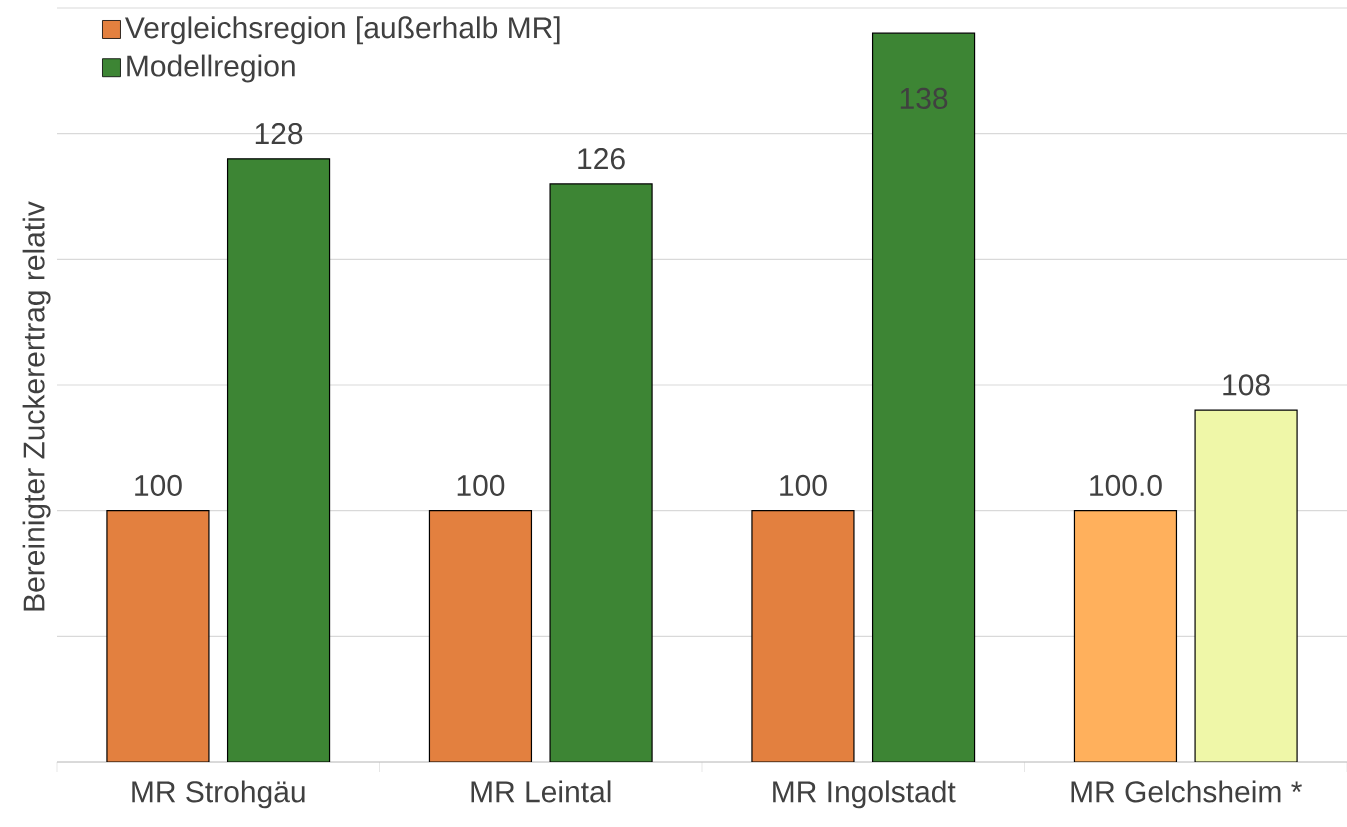  Describe the element at coordinates (601, 159) in the screenshot. I see `data-label: 126` at that location.